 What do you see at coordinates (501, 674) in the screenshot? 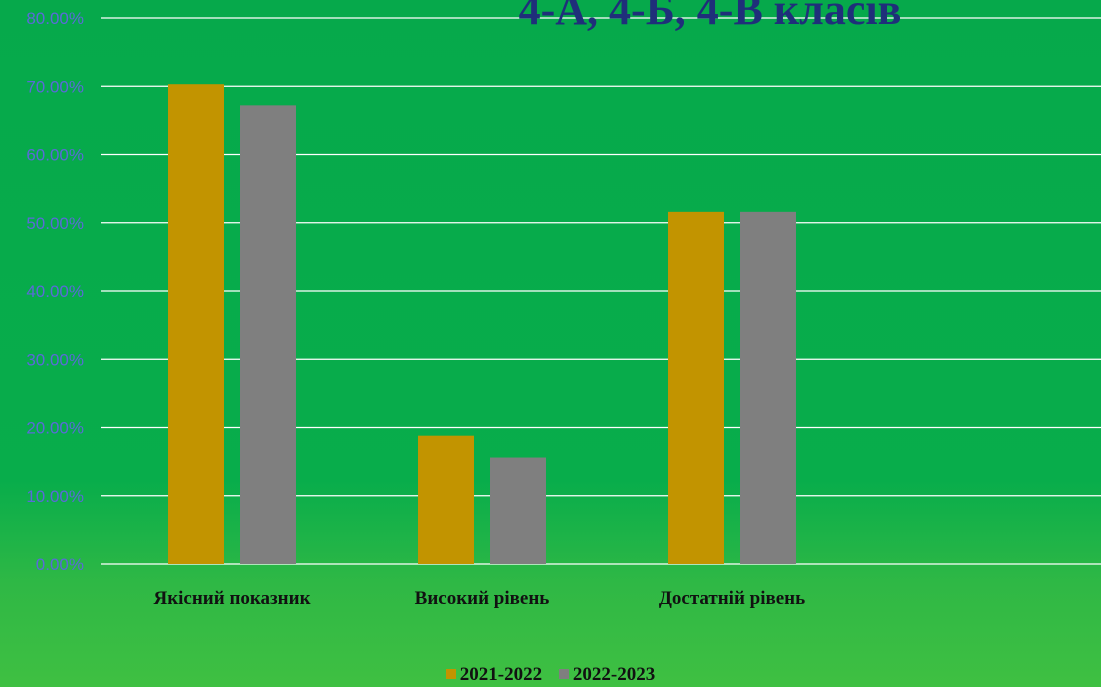
I see `legend-label-series-1: 2021-2022` at bounding box center [501, 674].